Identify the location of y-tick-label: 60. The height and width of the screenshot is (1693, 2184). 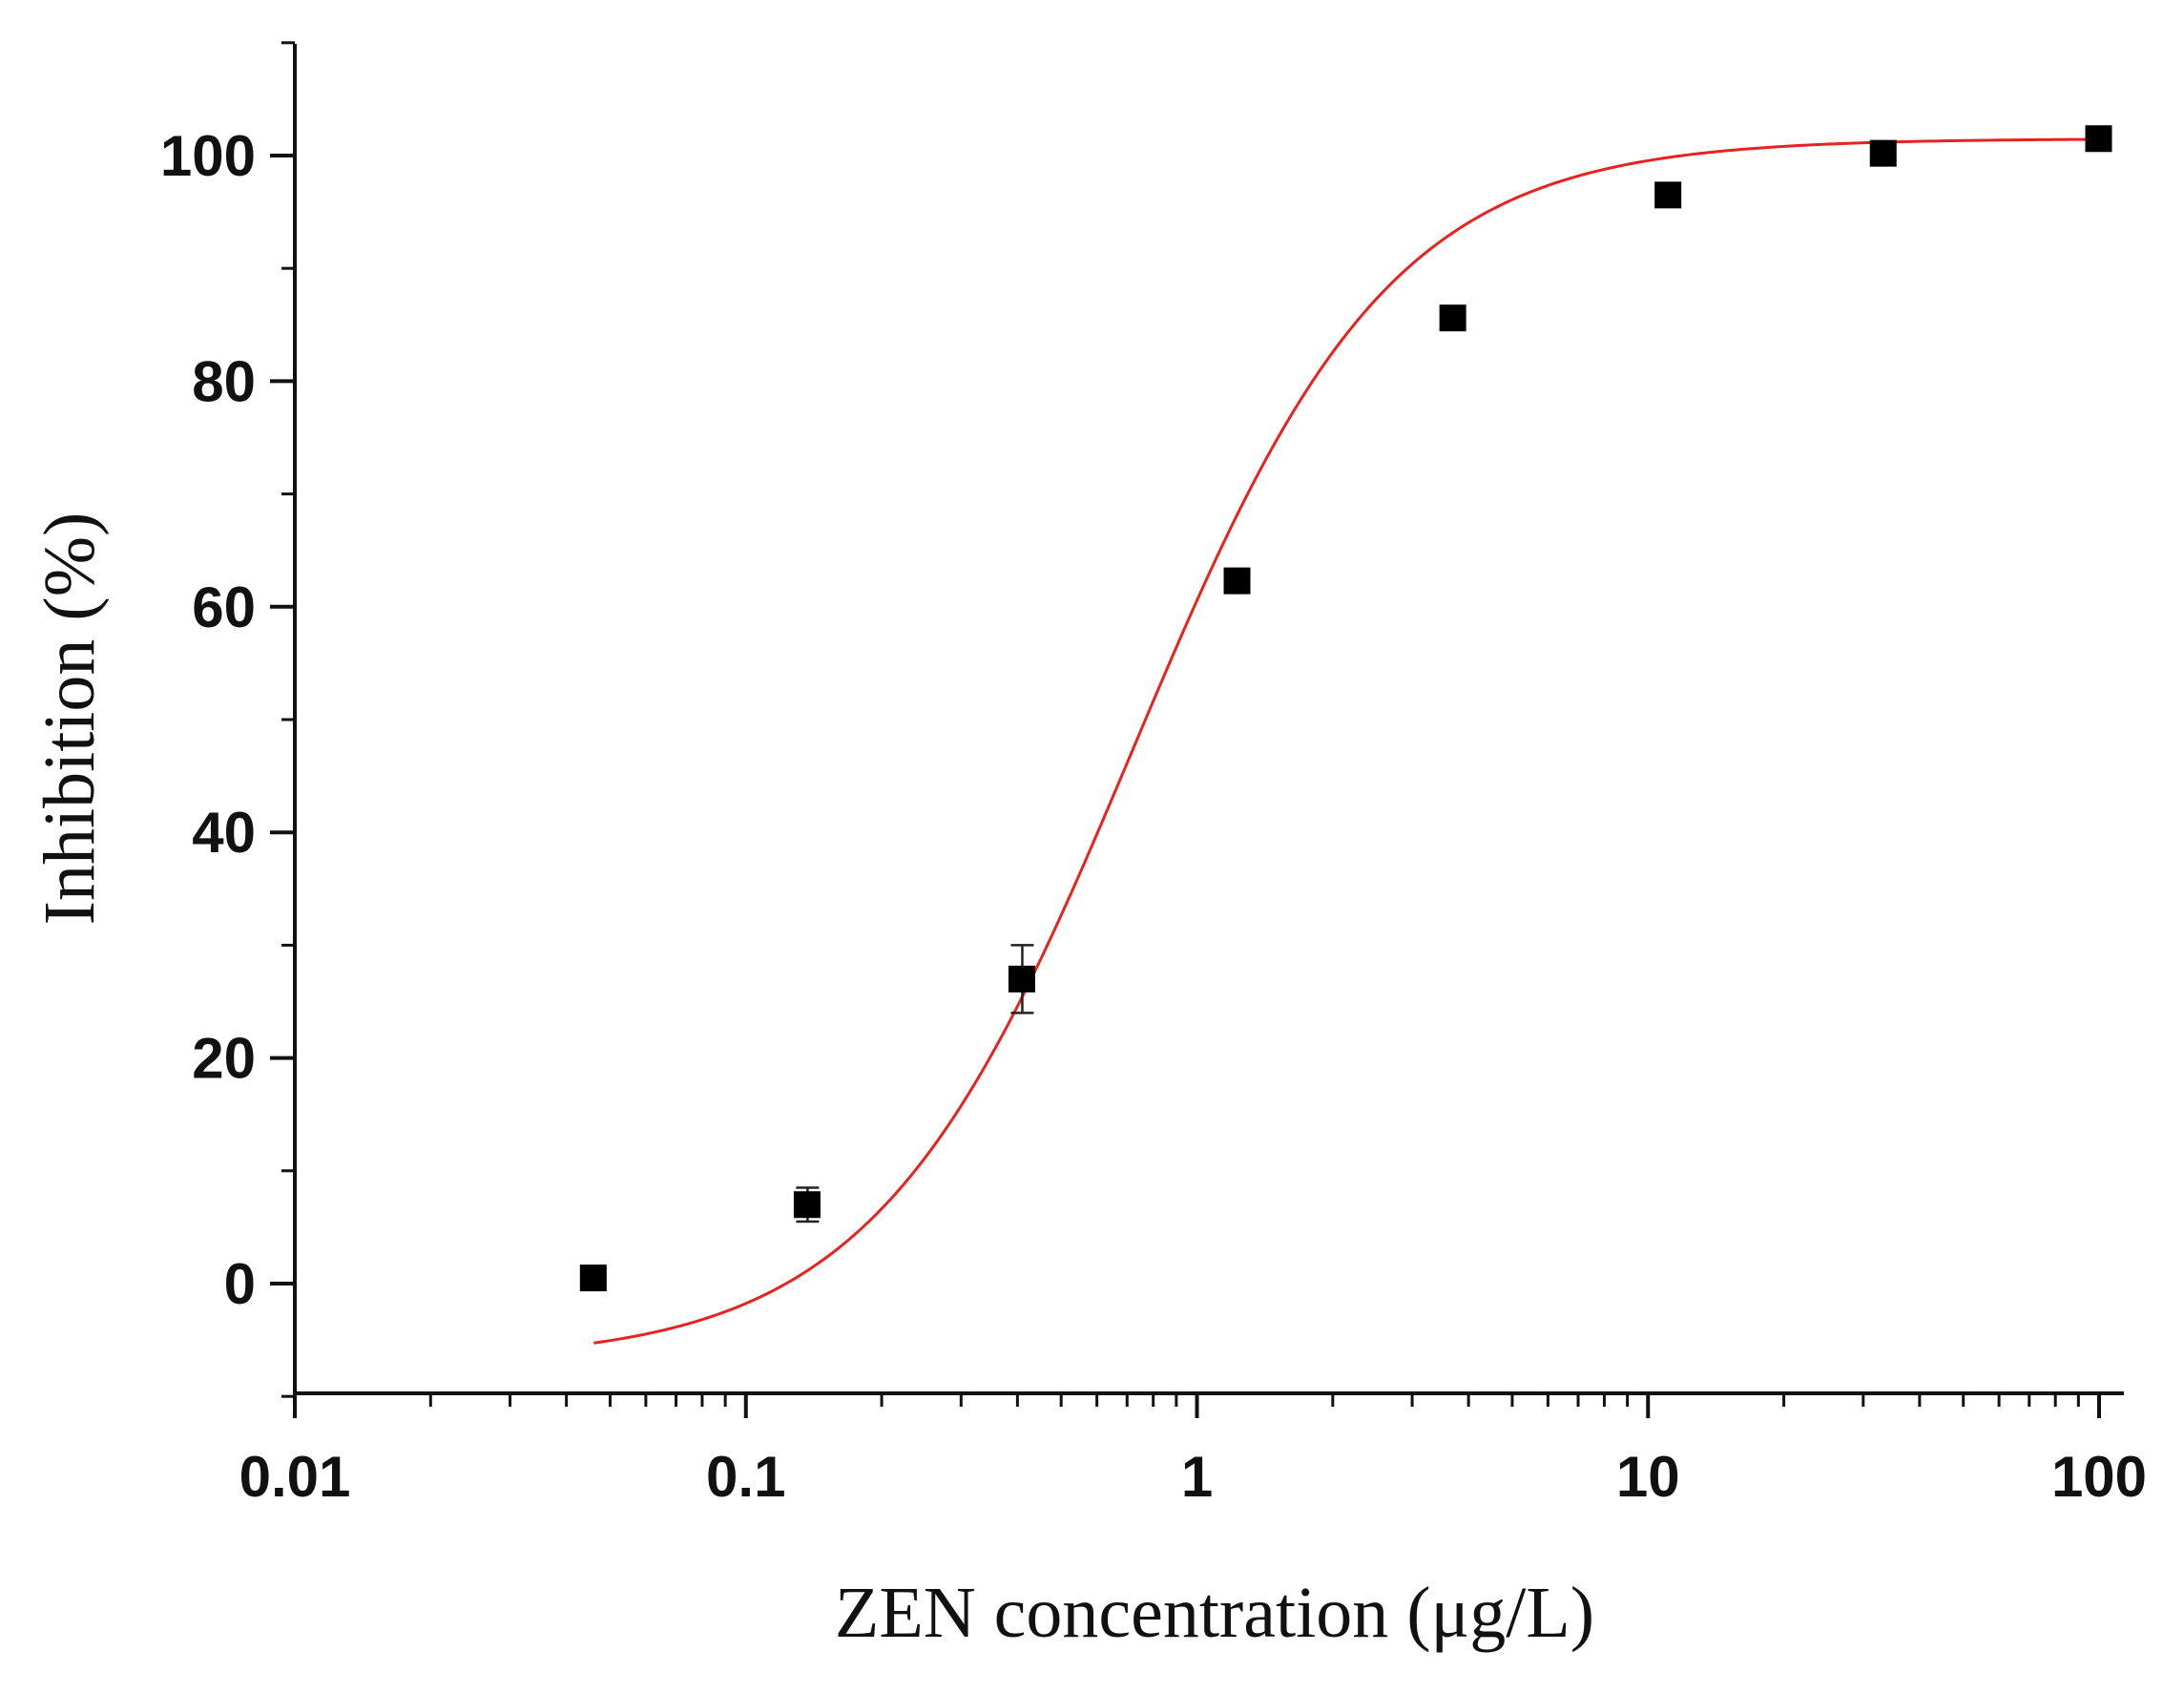
(224, 607).